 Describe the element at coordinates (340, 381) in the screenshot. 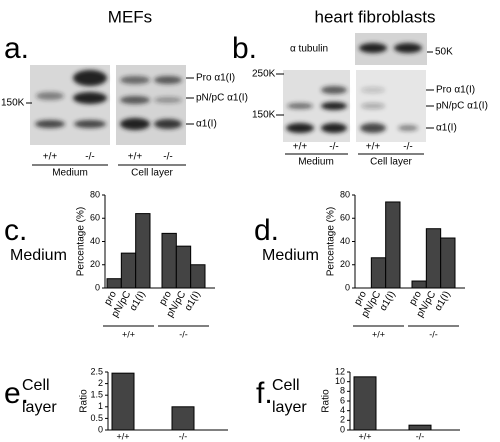

I see `y-tick-label: 10` at that location.